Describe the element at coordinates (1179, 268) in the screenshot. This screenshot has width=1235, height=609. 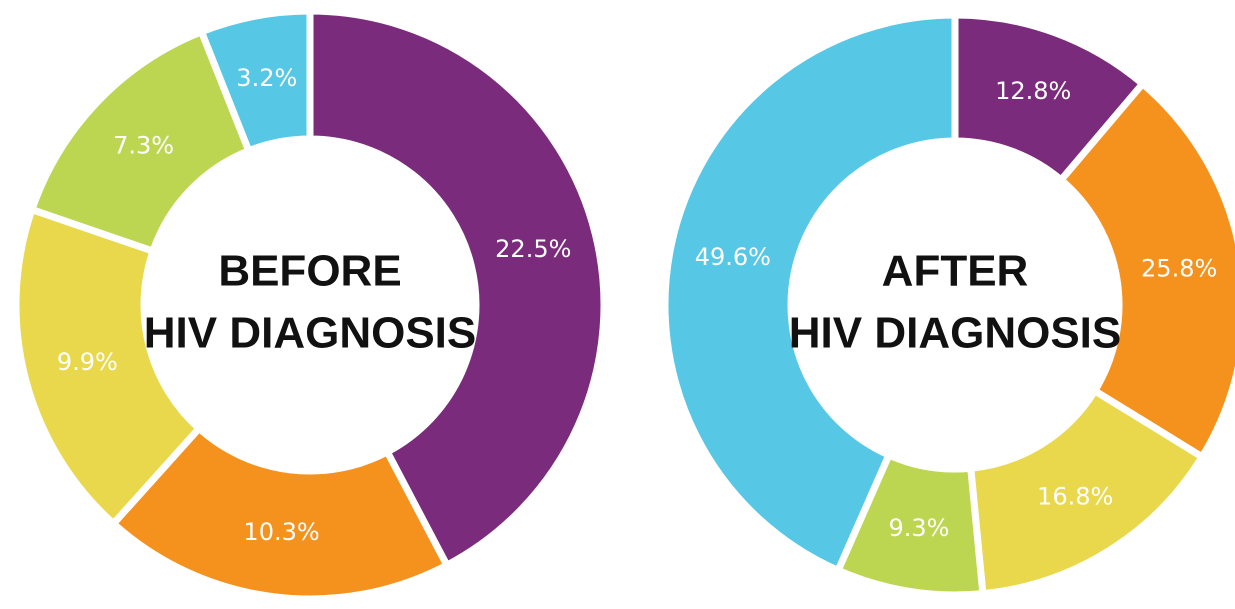
I see `value-label: 25.8%` at that location.